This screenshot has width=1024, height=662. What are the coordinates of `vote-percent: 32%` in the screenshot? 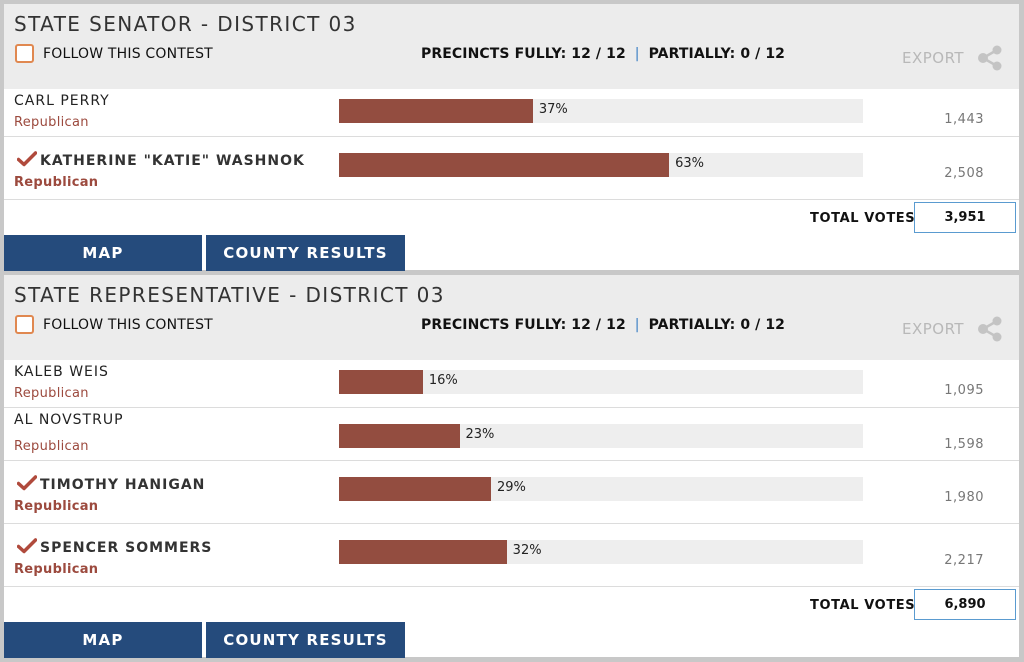 It's located at (527, 550).